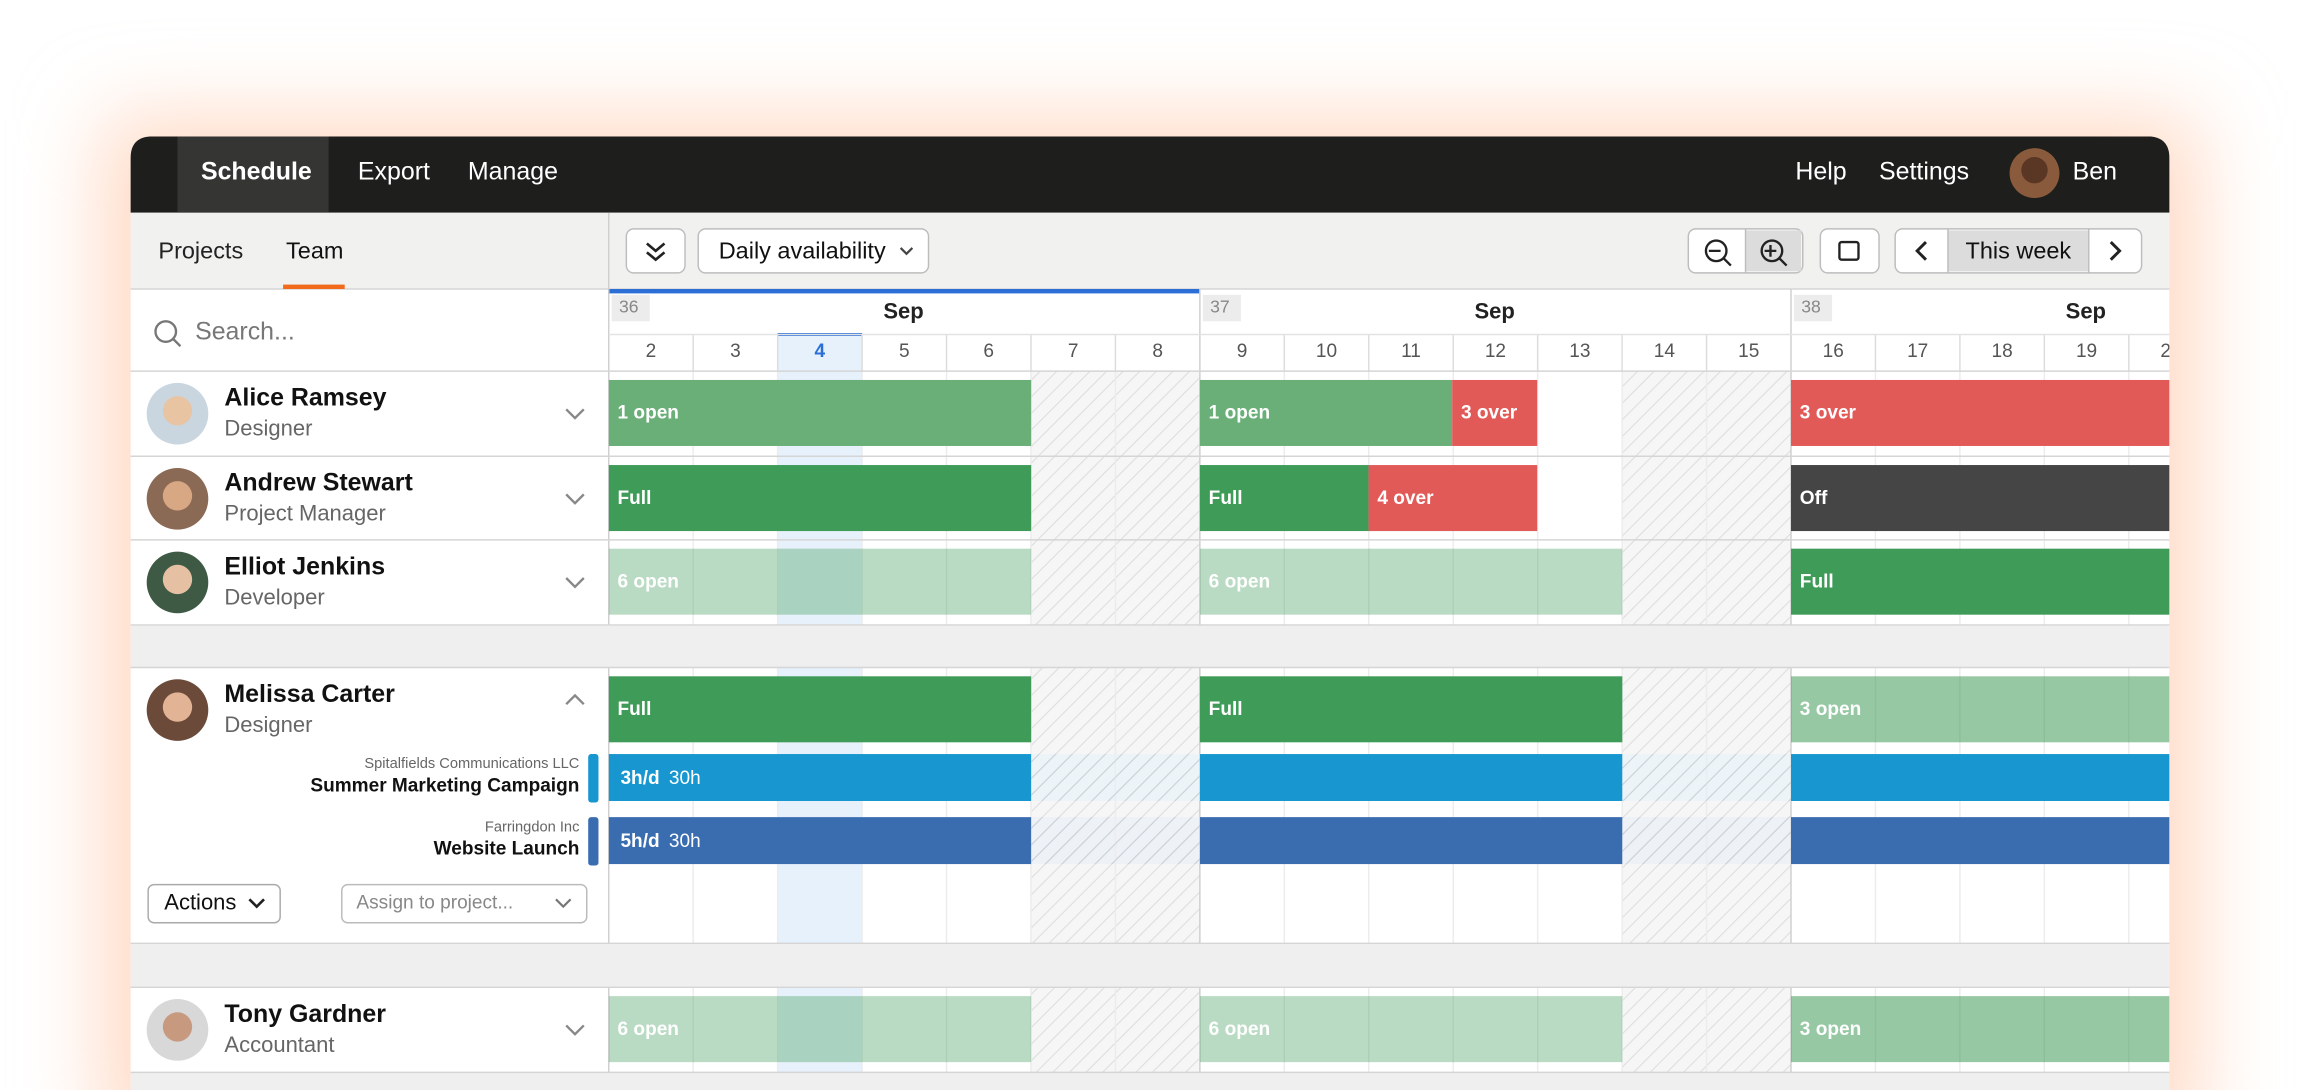  Describe the element at coordinates (1828, 413) in the screenshot. I see `bar-label: 3 over` at that location.